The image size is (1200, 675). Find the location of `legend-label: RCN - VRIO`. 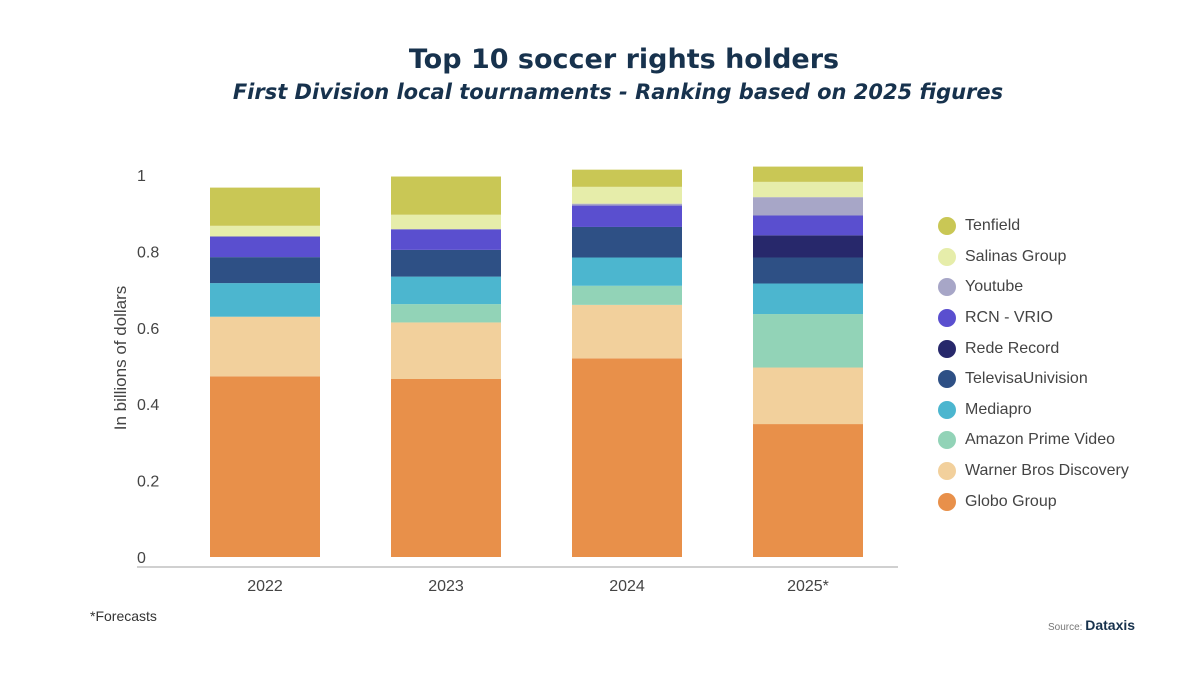

legend-label: RCN - VRIO is located at coordinates (1009, 318).